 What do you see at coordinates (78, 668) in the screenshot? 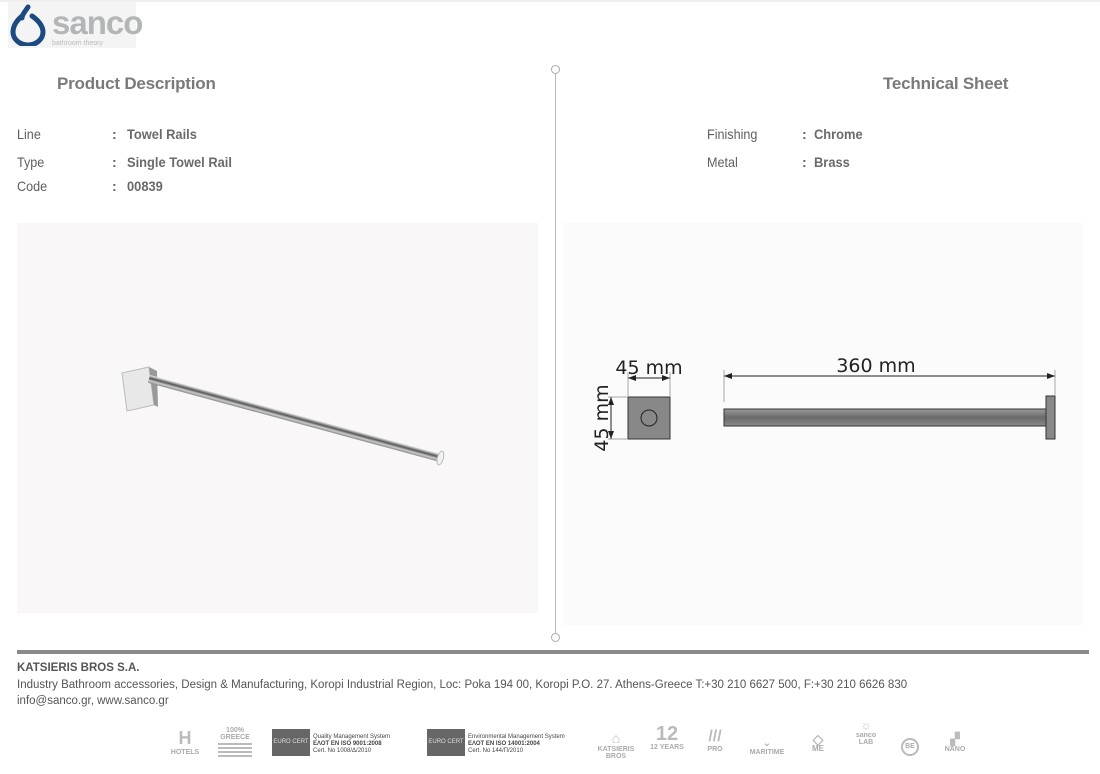
I see `company-name: KATSIERIS BROS S.A.` at bounding box center [78, 668].